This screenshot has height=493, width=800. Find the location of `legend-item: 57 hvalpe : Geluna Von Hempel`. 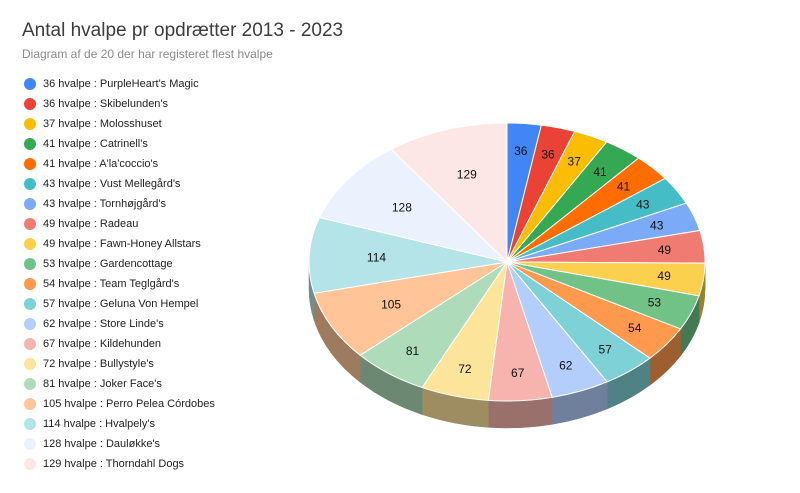

legend-item: 57 hvalpe : Geluna Von Hempel is located at coordinates (164, 304).